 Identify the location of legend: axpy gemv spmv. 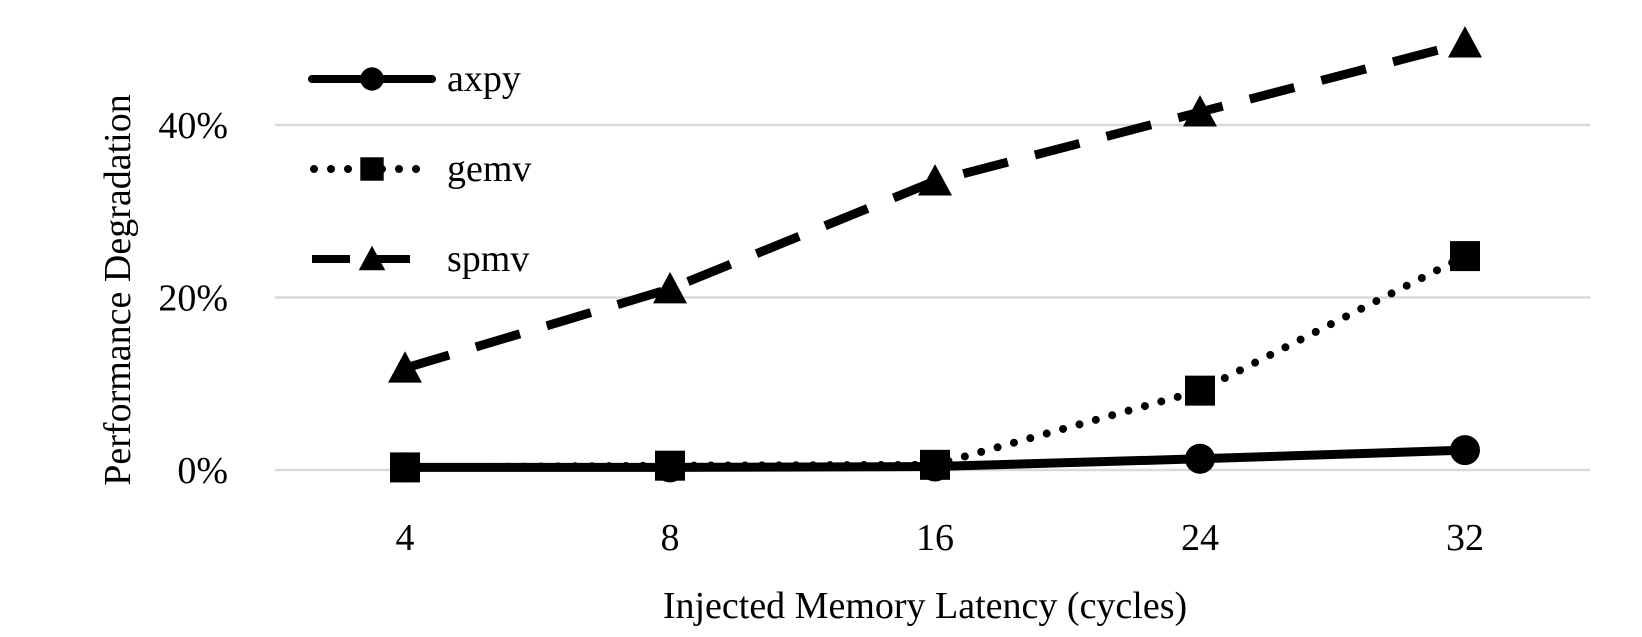
(419, 169).